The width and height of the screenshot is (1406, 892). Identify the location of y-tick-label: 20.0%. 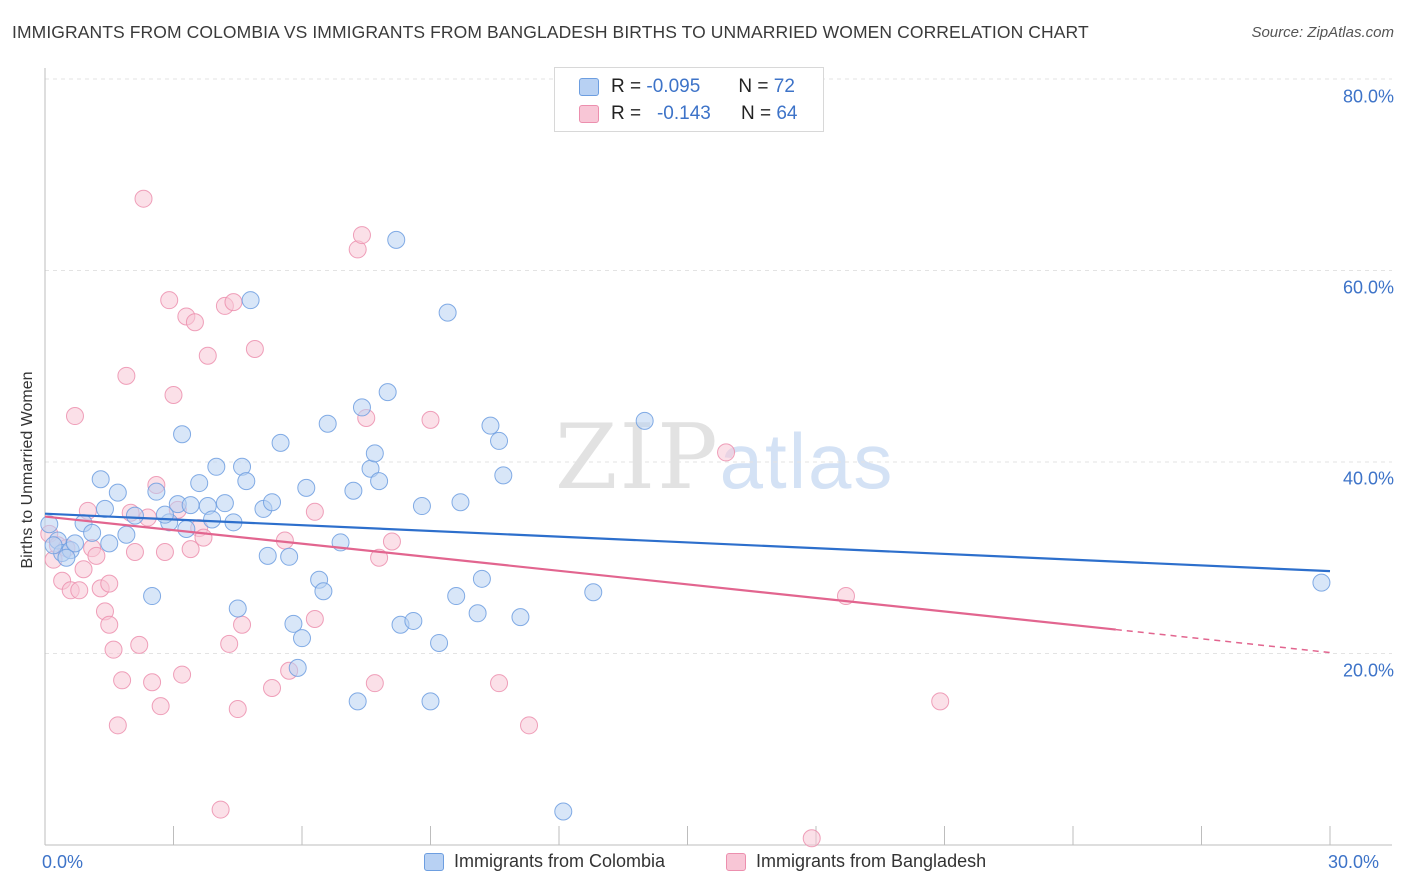
(1368, 670).